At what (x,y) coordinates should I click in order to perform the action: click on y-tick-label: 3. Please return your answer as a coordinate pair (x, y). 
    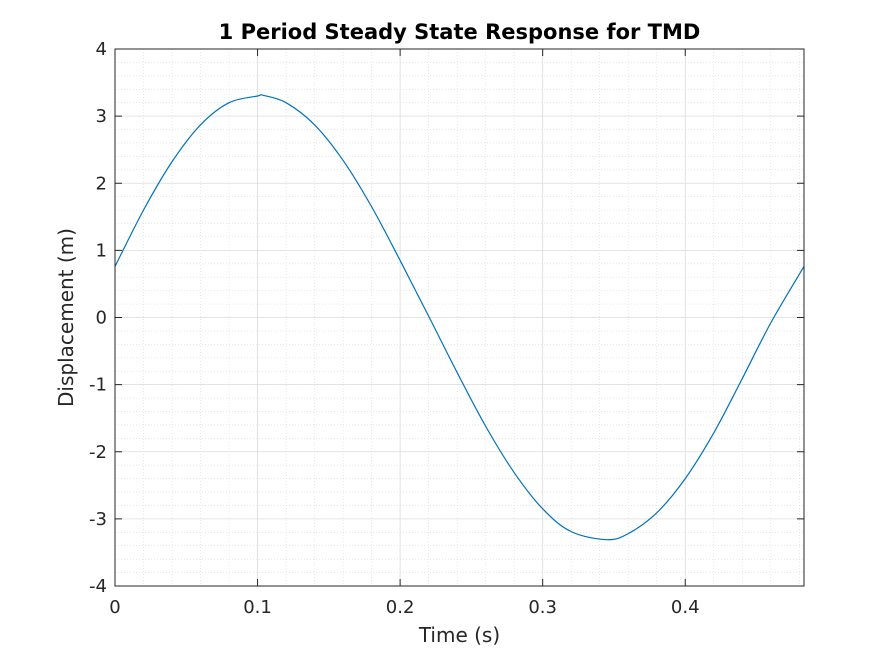
    Looking at the image, I should click on (101, 116).